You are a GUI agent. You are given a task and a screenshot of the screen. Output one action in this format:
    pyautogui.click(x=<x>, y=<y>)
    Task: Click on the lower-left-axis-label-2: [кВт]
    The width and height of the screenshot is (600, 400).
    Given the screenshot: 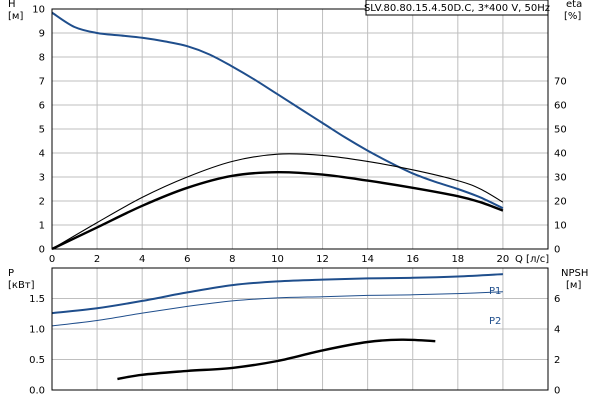 What is the action you would take?
    pyautogui.click(x=21, y=285)
    